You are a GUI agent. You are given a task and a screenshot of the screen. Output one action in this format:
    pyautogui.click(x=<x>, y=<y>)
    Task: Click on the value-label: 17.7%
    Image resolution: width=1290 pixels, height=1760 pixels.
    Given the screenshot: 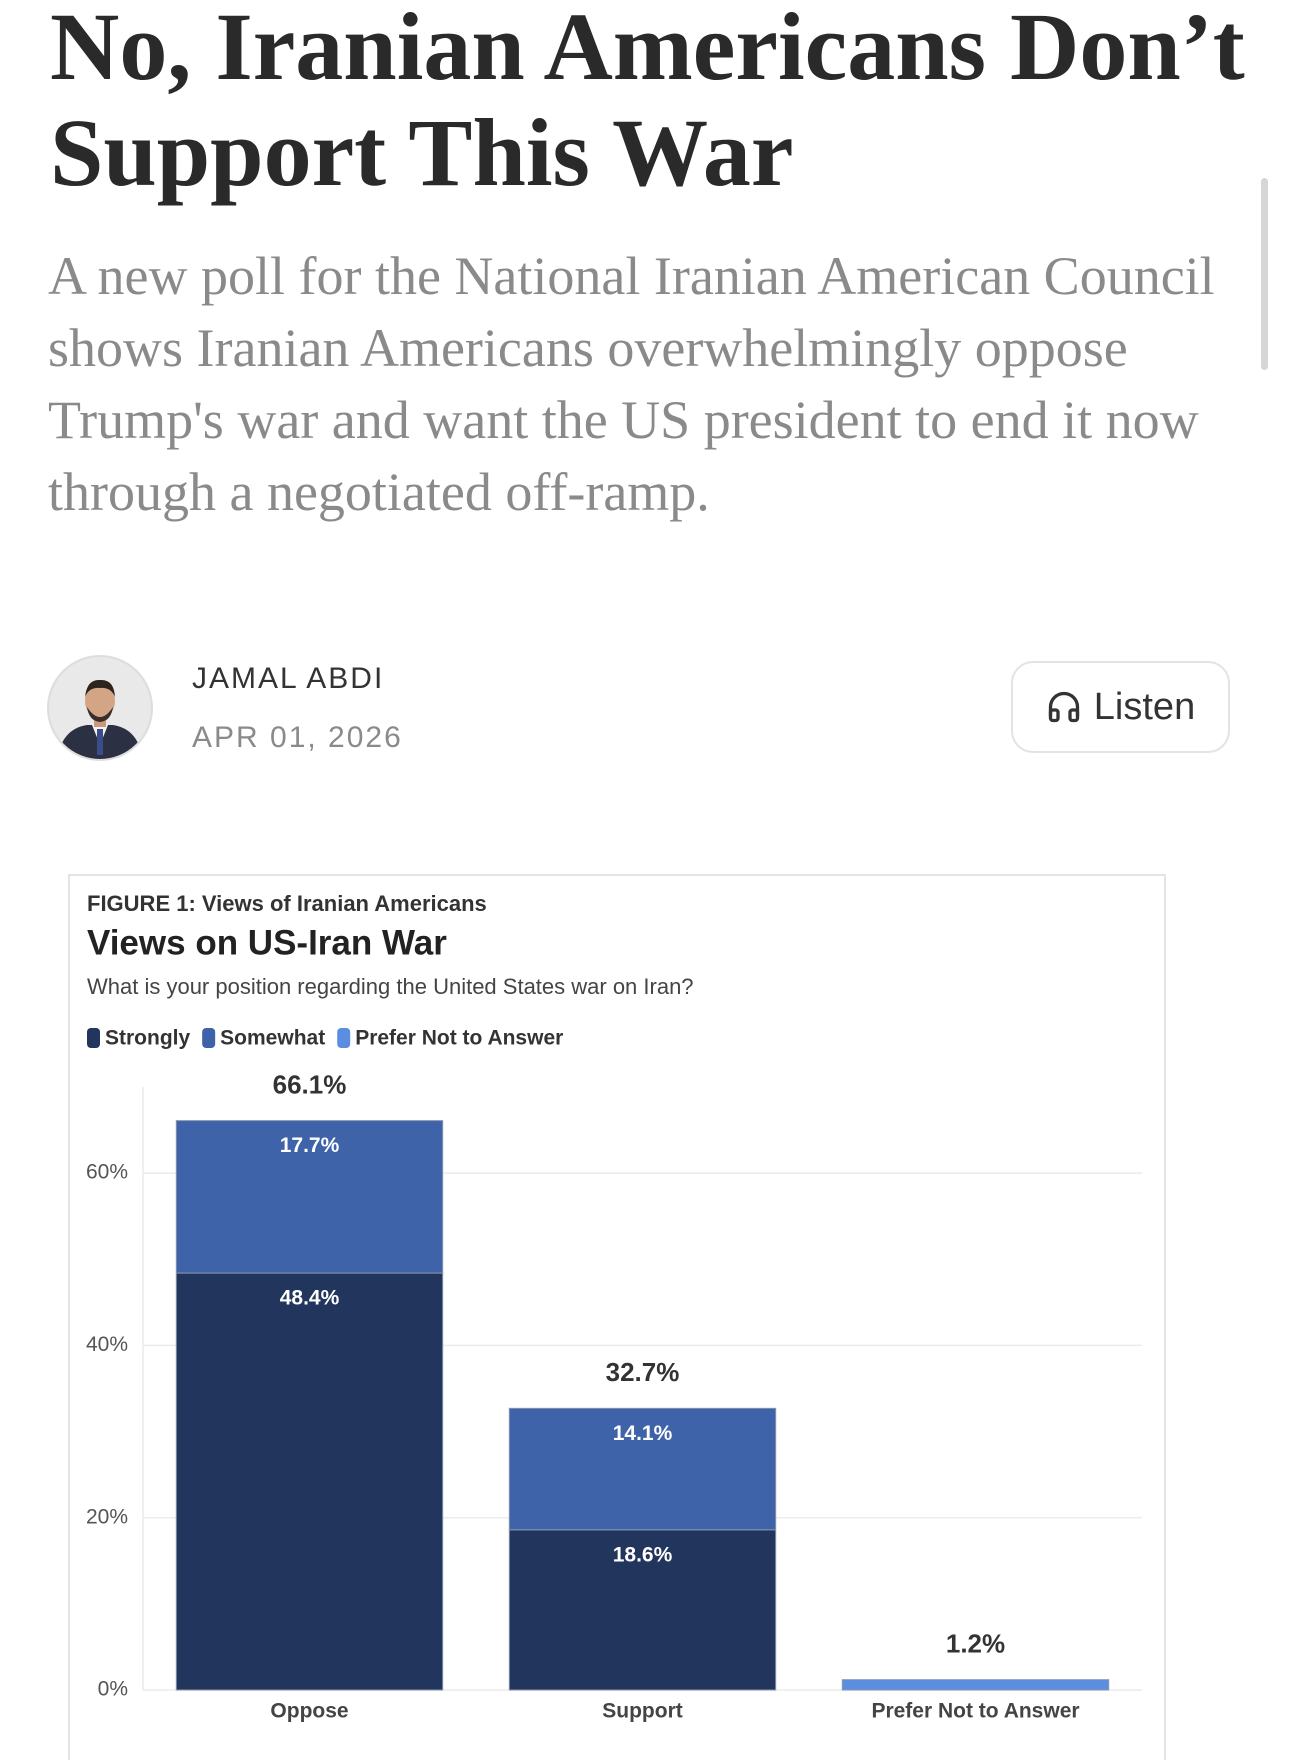 What is the action you would take?
    pyautogui.click(x=310, y=1145)
    